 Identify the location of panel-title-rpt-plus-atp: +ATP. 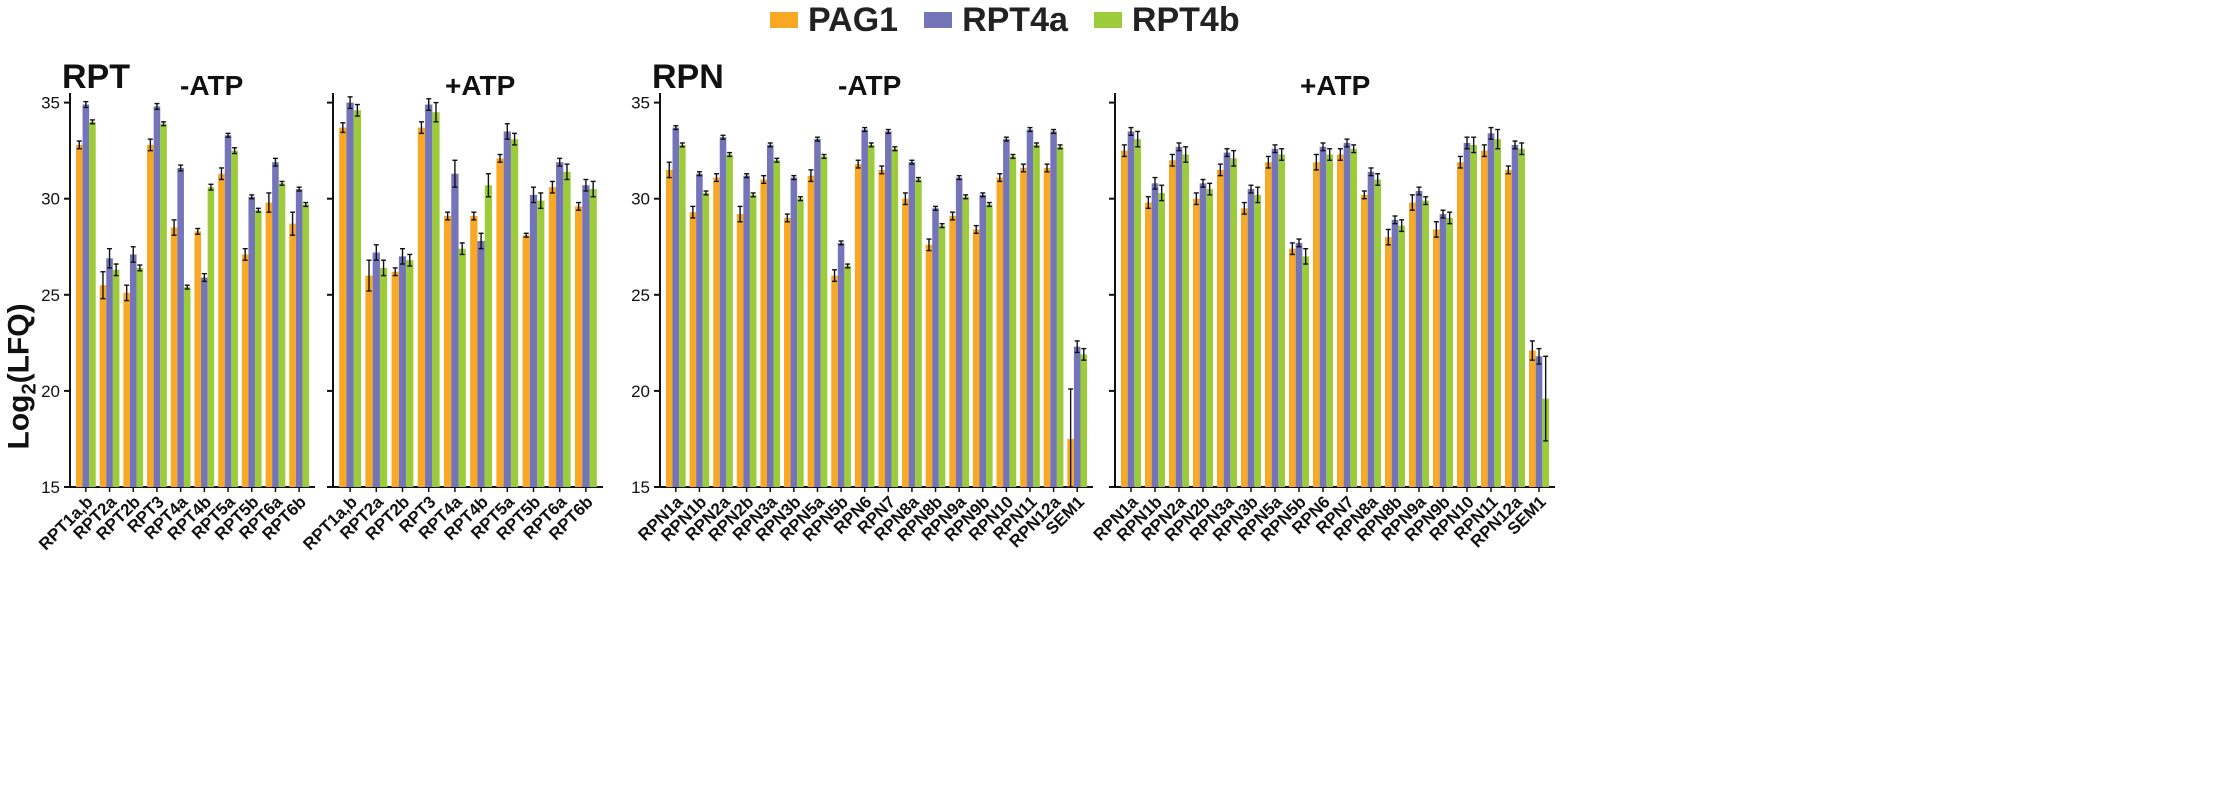
(480, 85).